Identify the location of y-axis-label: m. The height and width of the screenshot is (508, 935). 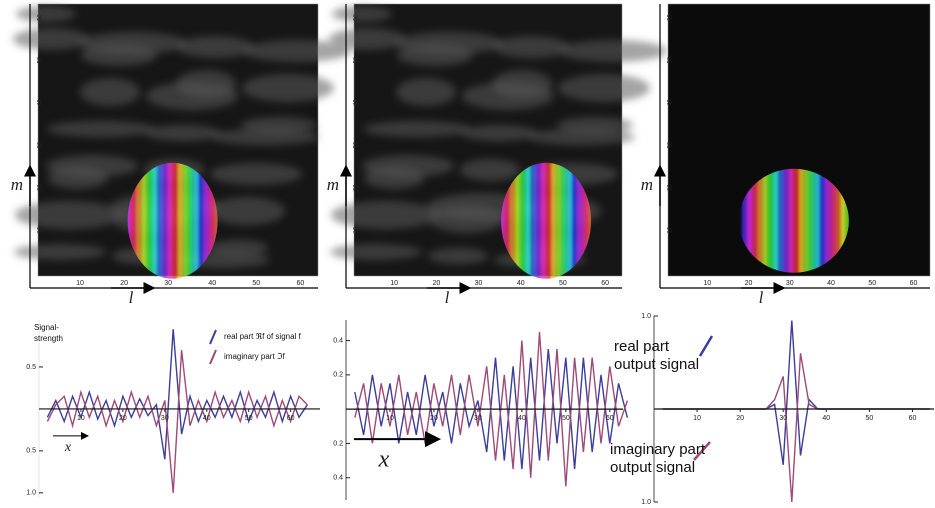
(17, 184).